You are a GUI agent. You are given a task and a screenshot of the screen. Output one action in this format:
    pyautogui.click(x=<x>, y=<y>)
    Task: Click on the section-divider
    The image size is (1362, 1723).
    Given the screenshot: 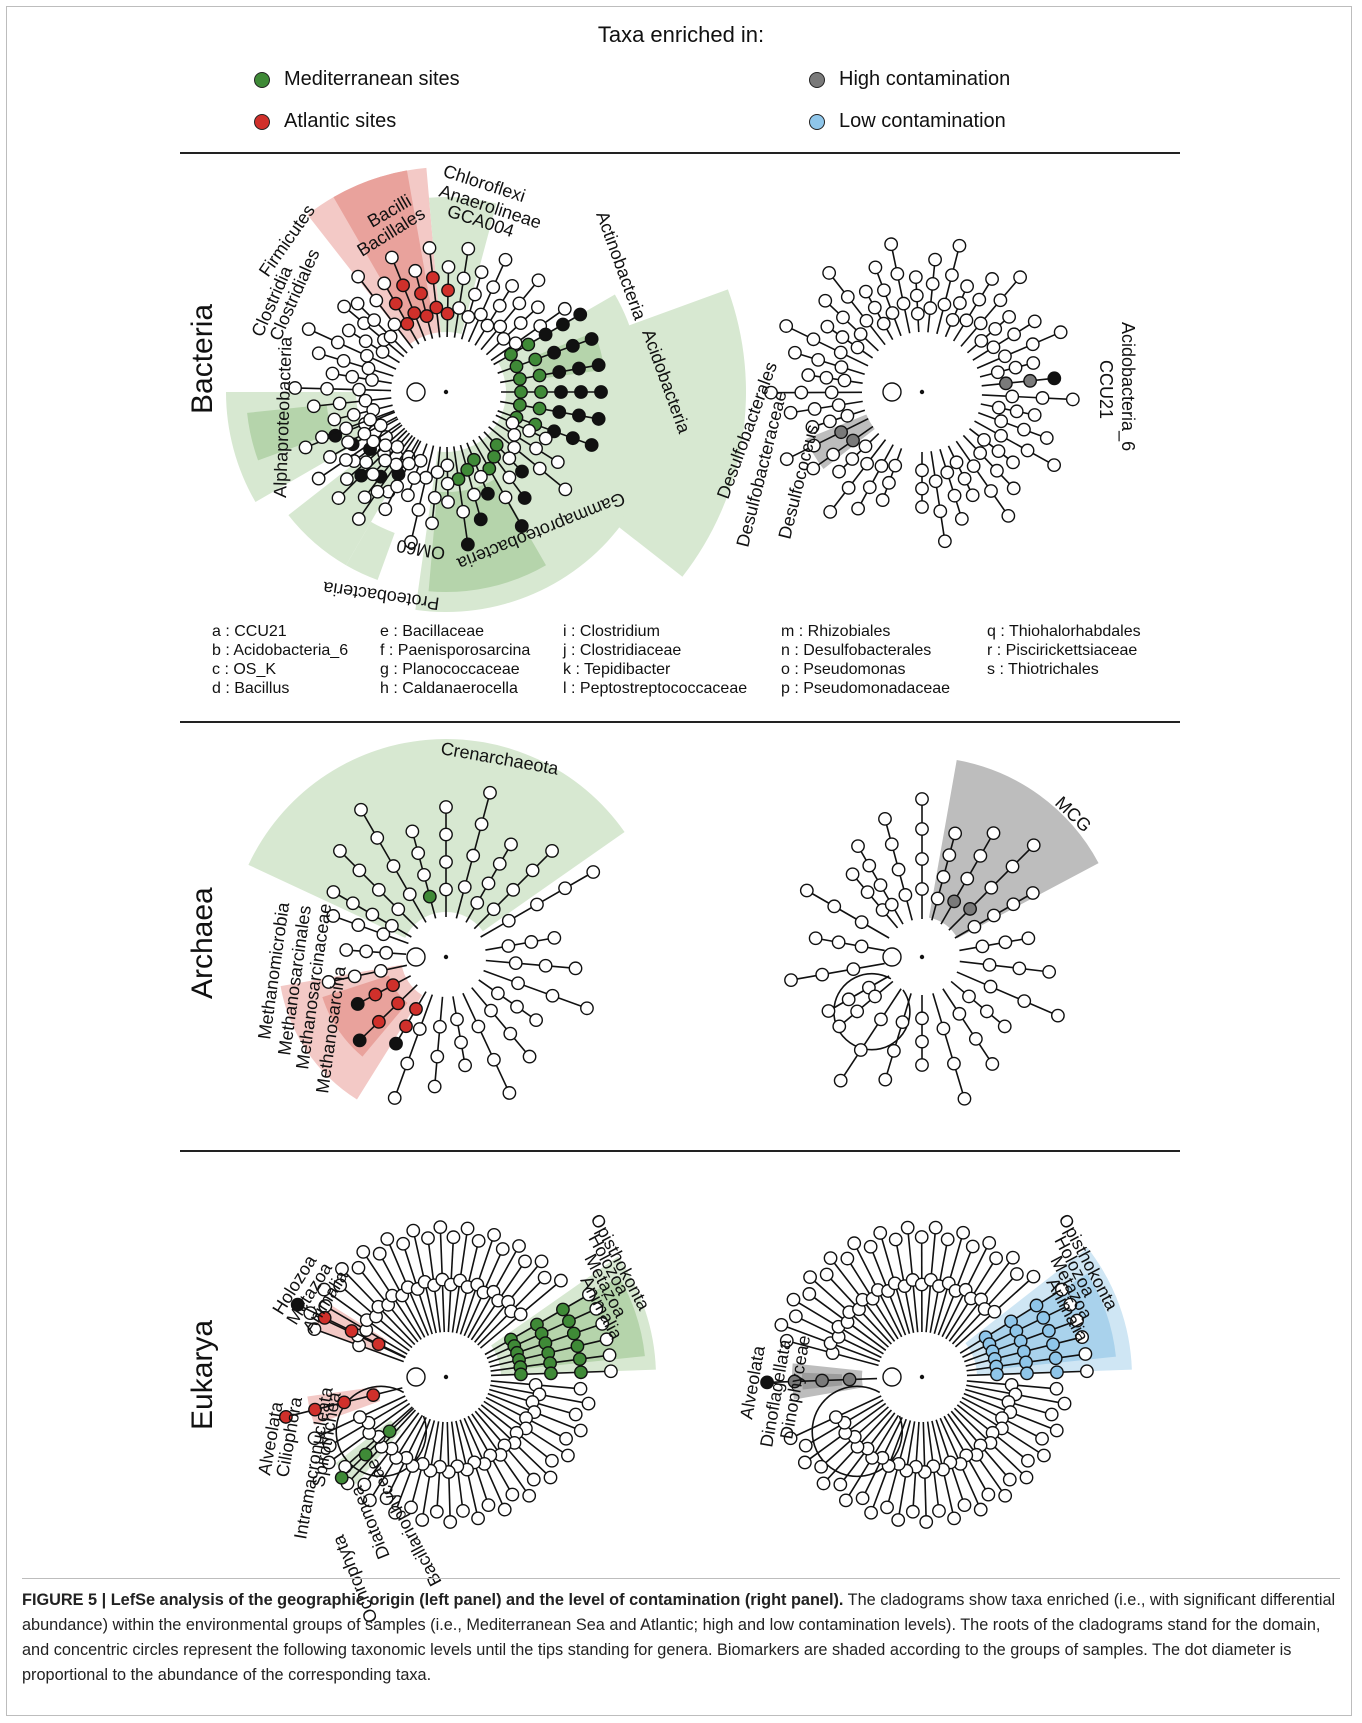 What is the action you would take?
    pyautogui.click(x=680, y=153)
    